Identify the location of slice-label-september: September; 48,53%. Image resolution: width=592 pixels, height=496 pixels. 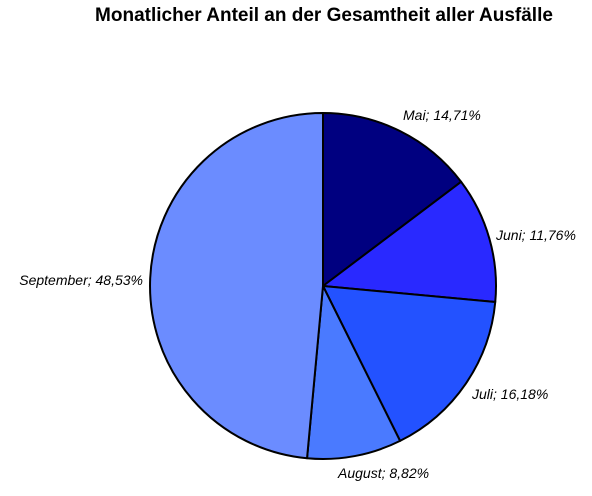
(81, 280).